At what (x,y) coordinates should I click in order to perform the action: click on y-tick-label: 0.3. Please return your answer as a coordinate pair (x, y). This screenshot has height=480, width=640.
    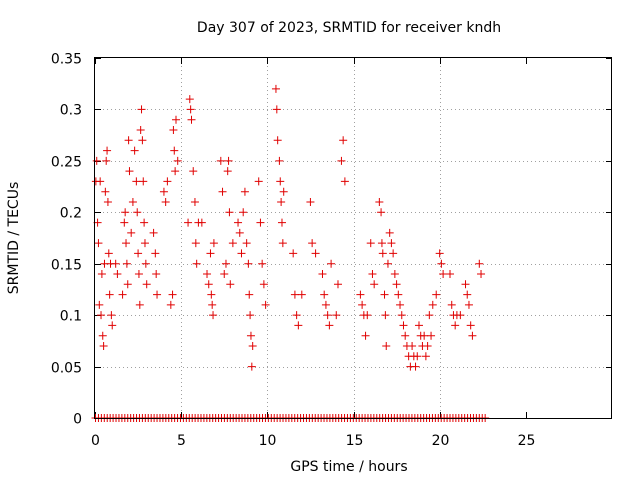
    Looking at the image, I should click on (71, 111).